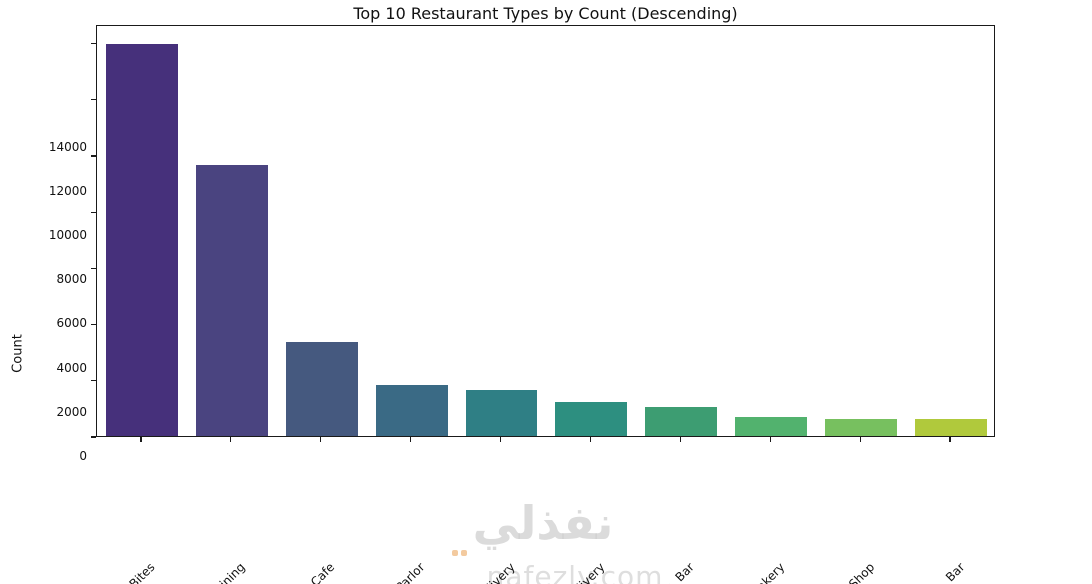 Image resolution: width=1092 pixels, height=584 pixels. Describe the element at coordinates (501, 413) in the screenshot. I see `bar-delivery` at that location.